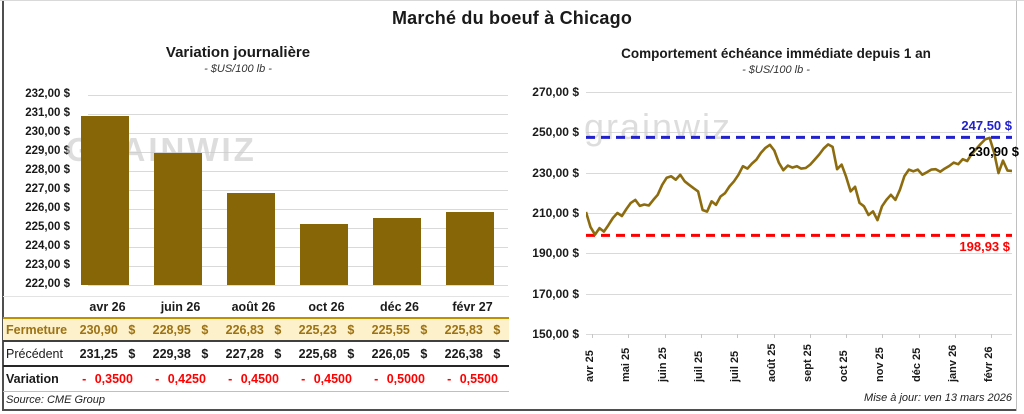 Image resolution: width=1024 pixels, height=414 pixels. I want to click on line-y-tick-label: 230,00 $, so click(555, 172).